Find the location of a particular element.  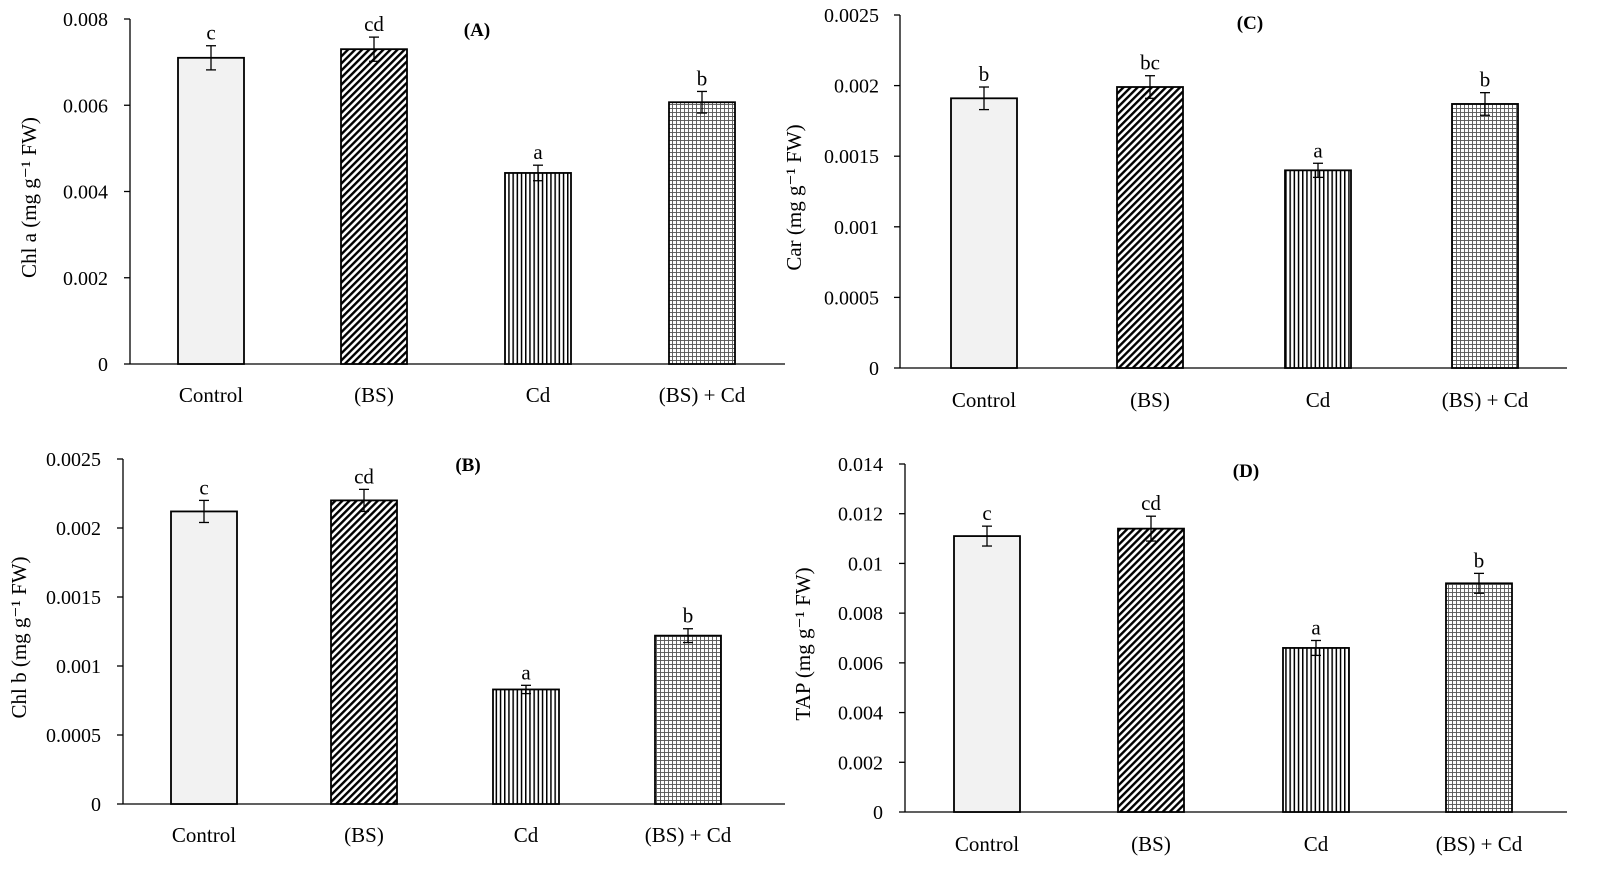

panel-title: (D) is located at coordinates (1246, 471).